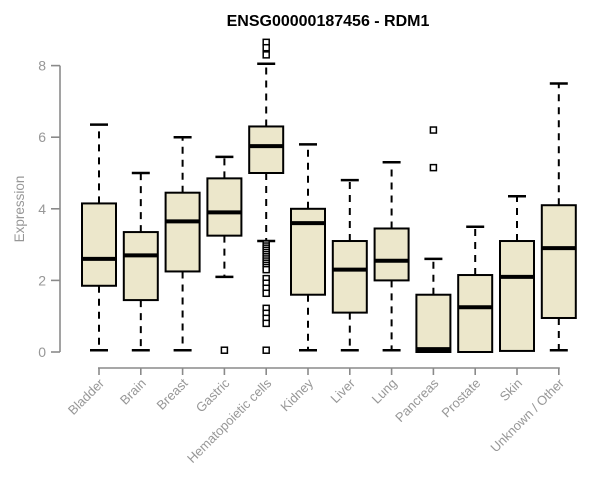  I want to click on x-category-label: Skin, so click(511, 390).